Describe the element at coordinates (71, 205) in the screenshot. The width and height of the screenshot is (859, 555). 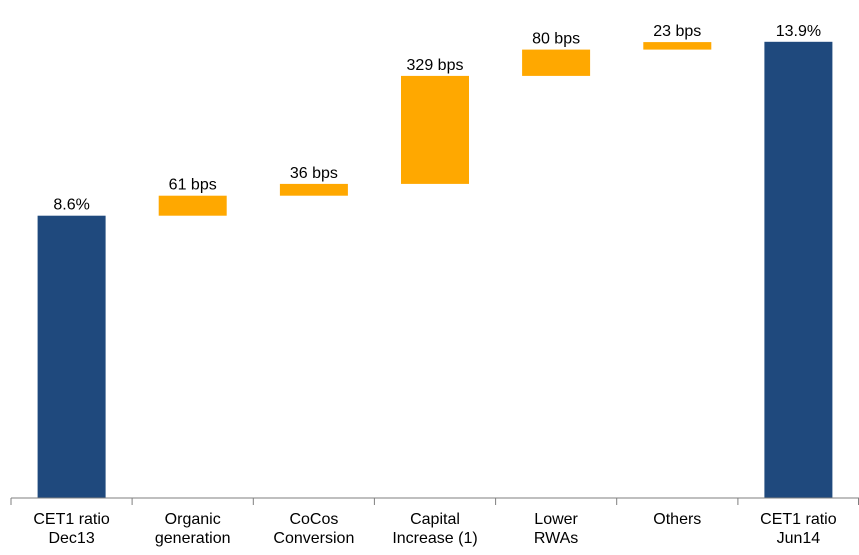
I see `data-label-1: 8.6%` at that location.